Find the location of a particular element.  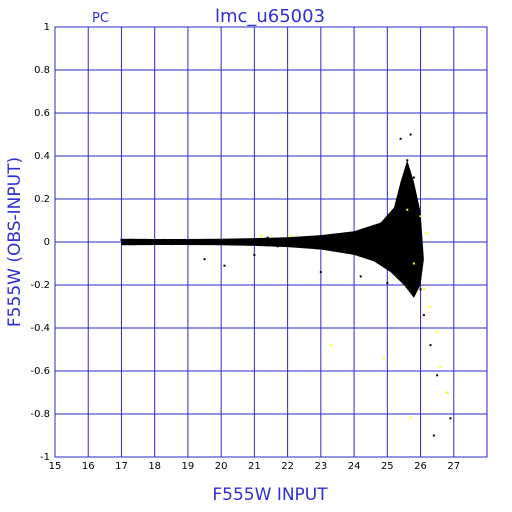

x-tick-label: 22 is located at coordinates (287, 466).